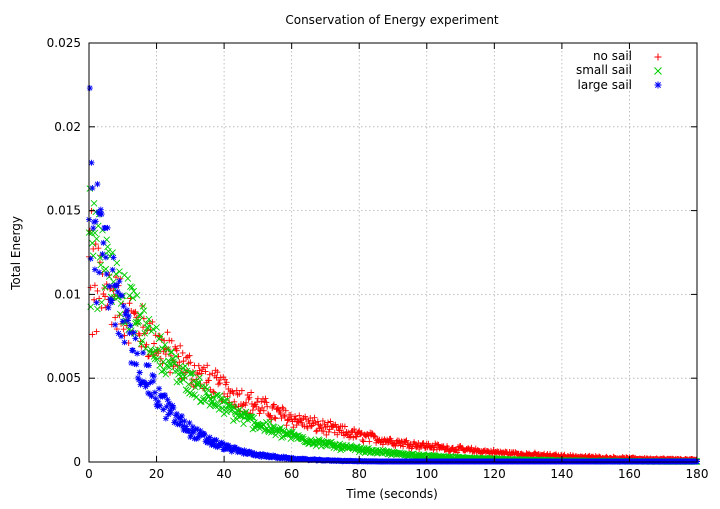 The height and width of the screenshot is (509, 720). Describe the element at coordinates (16, 253) in the screenshot. I see `y-axis-title: Total Energy` at that location.